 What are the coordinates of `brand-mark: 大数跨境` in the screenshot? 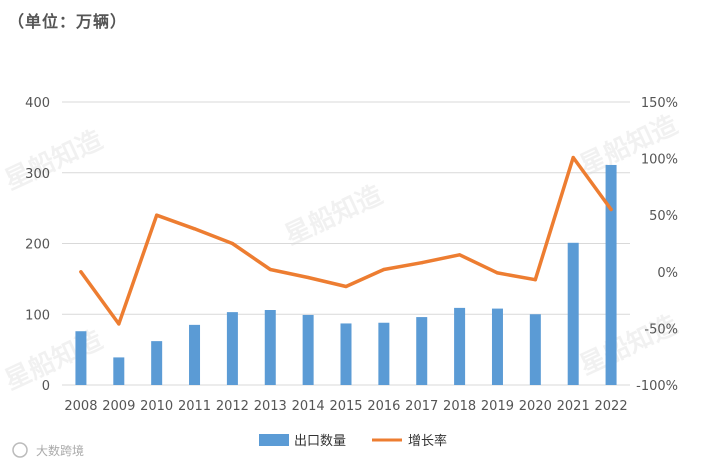 It's located at (48, 450).